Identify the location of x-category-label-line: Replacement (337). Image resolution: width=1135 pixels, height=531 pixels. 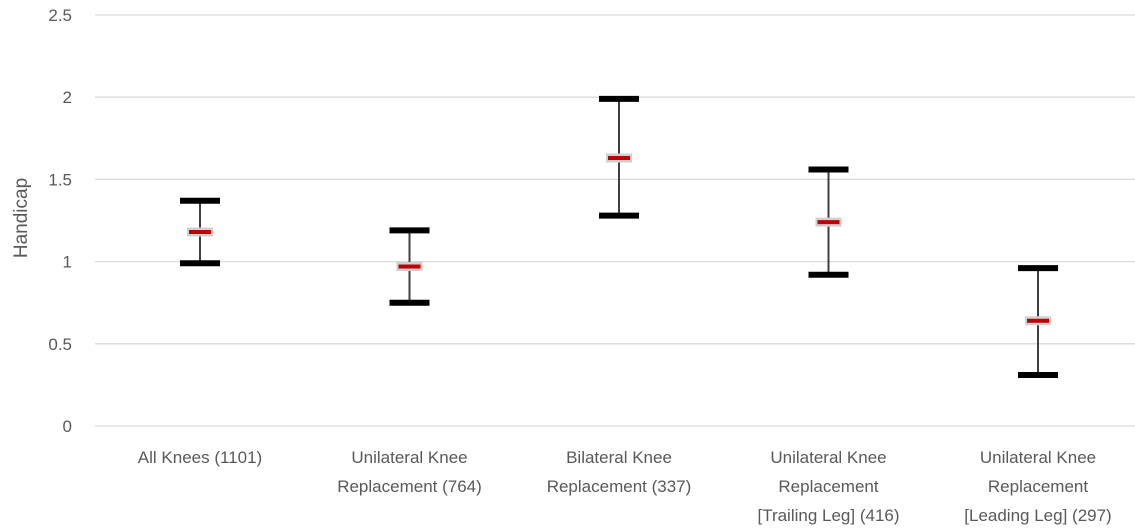
(619, 486).